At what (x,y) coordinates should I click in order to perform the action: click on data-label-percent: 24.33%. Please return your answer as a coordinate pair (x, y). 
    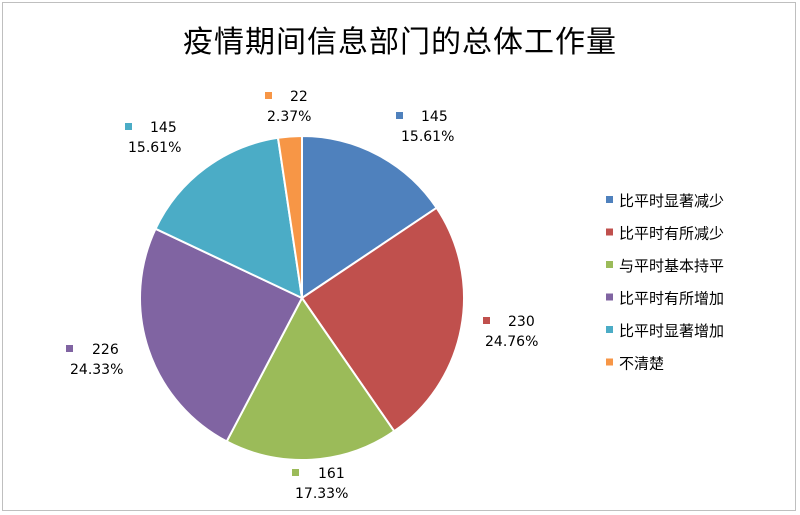
    Looking at the image, I should click on (96, 370).